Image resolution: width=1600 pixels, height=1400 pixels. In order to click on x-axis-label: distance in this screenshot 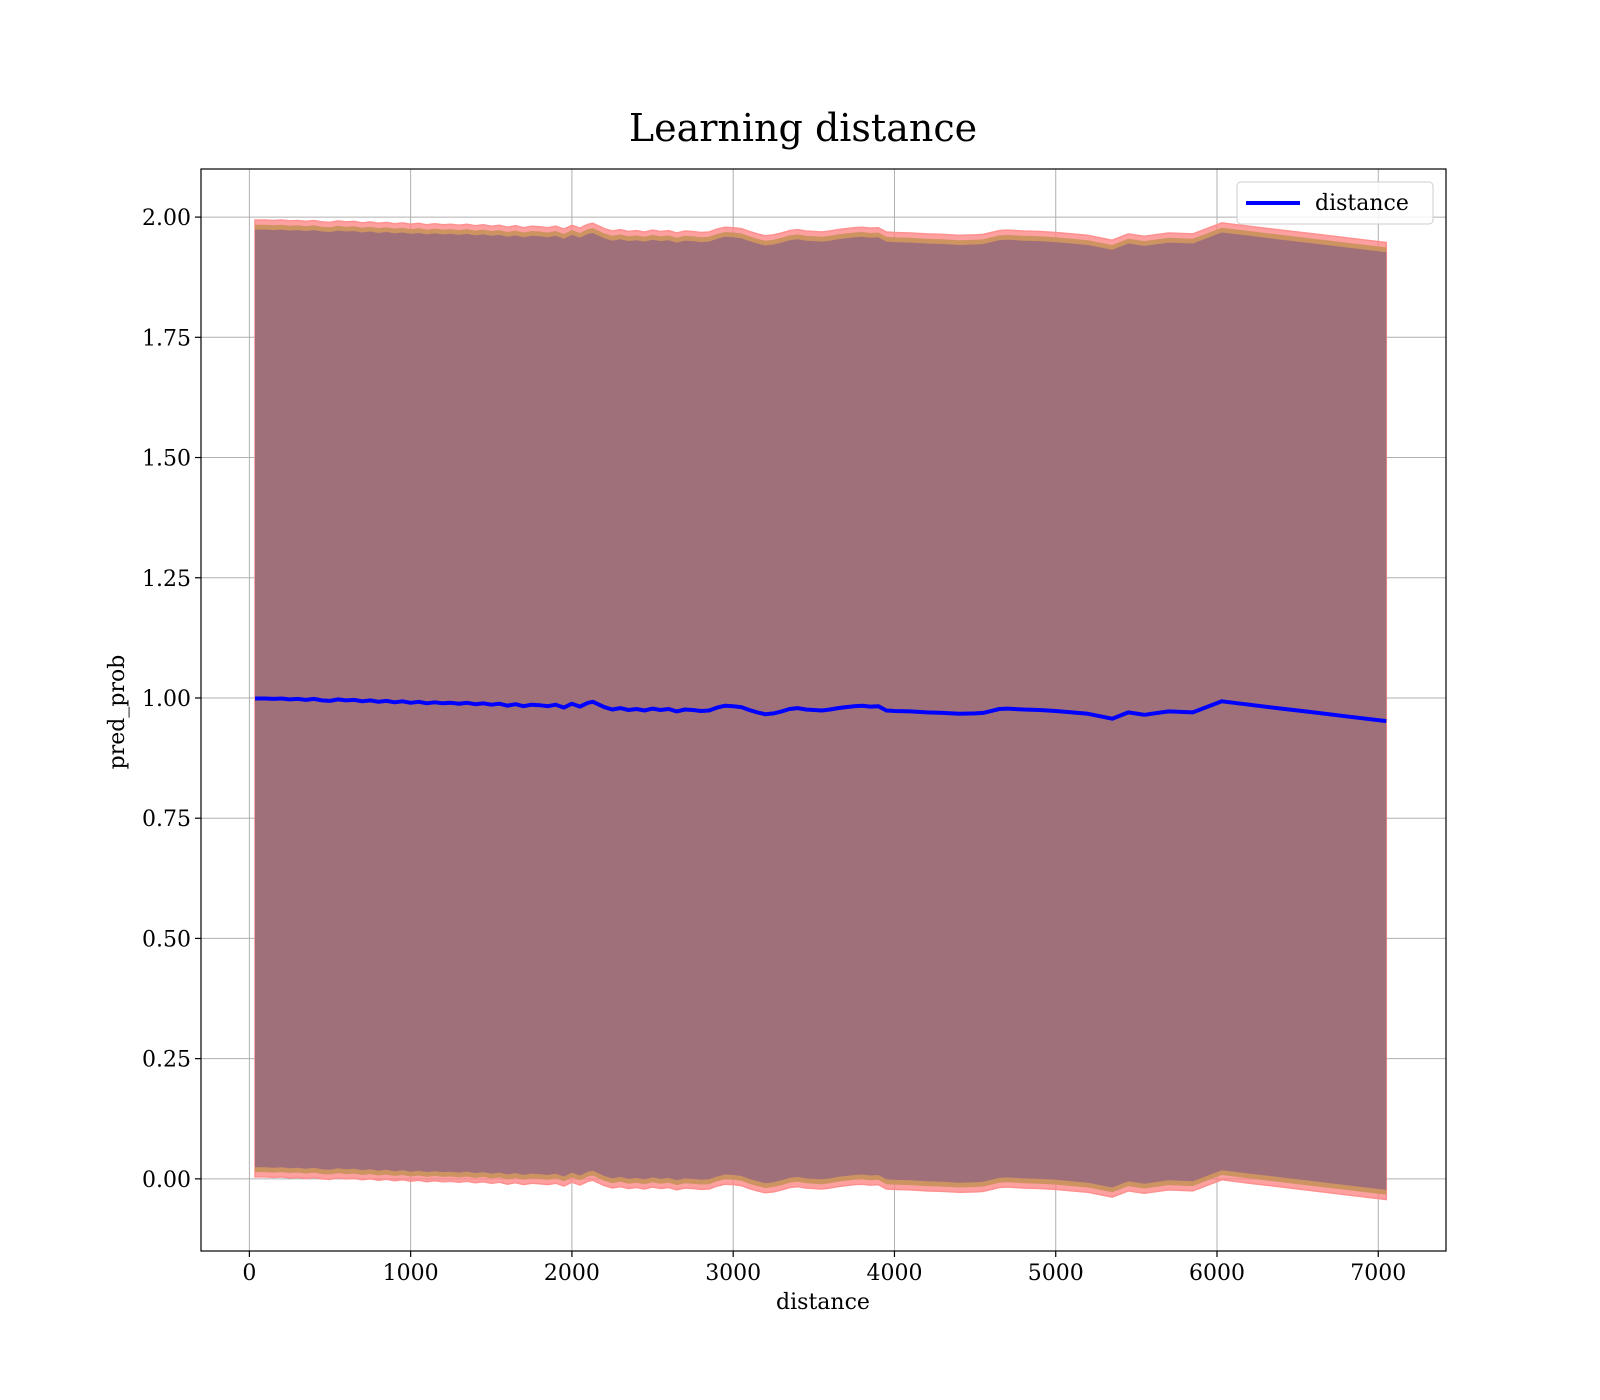, I will do `click(823, 1302)`.